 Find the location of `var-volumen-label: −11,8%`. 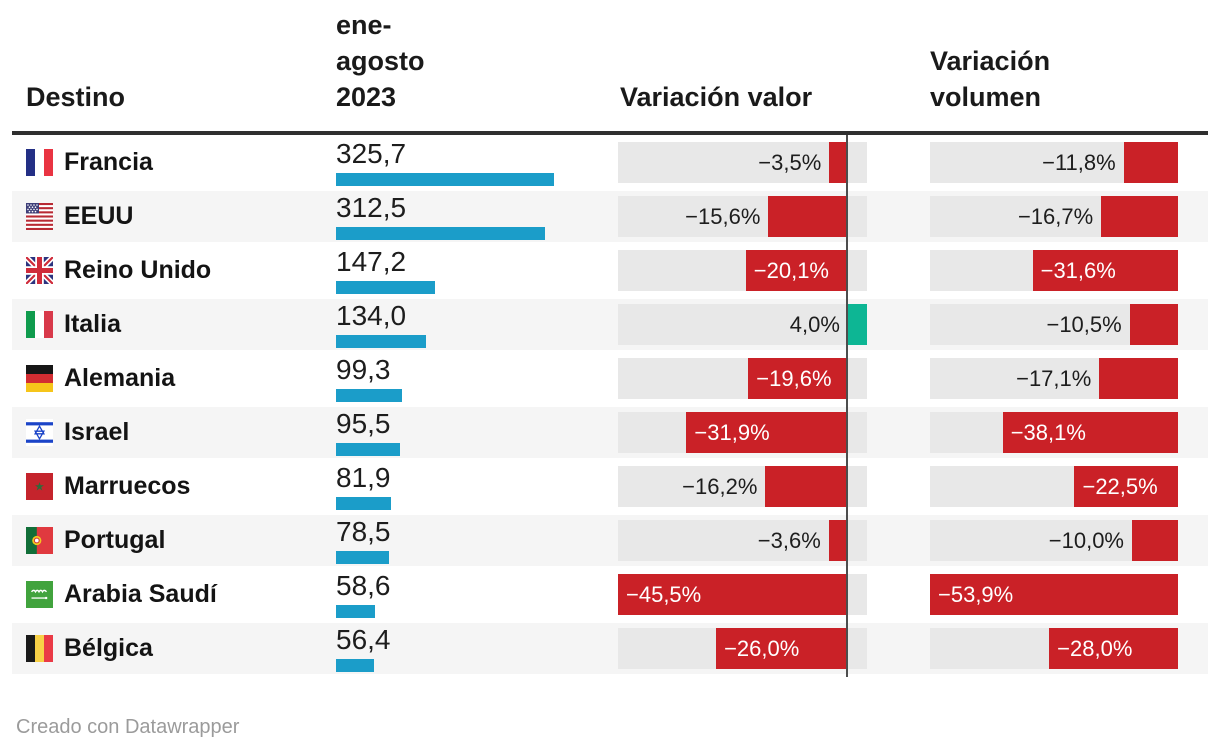

var-volumen-label: −11,8% is located at coordinates (1079, 162).